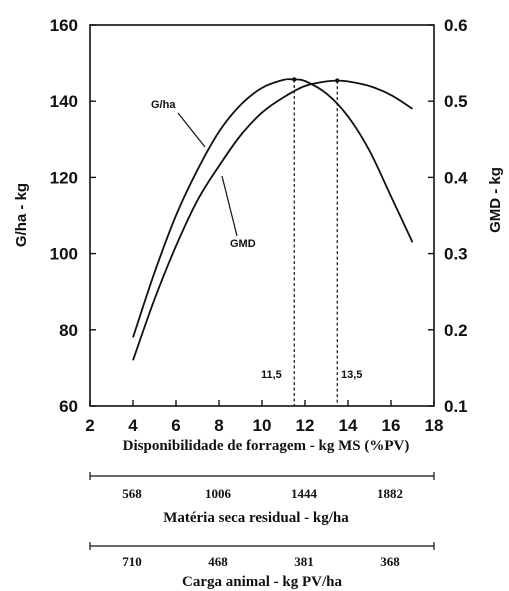 This screenshot has height=591, width=509. Describe the element at coordinates (390, 493) in the screenshot. I see `secondary-axis-1-tick: 1882` at that location.